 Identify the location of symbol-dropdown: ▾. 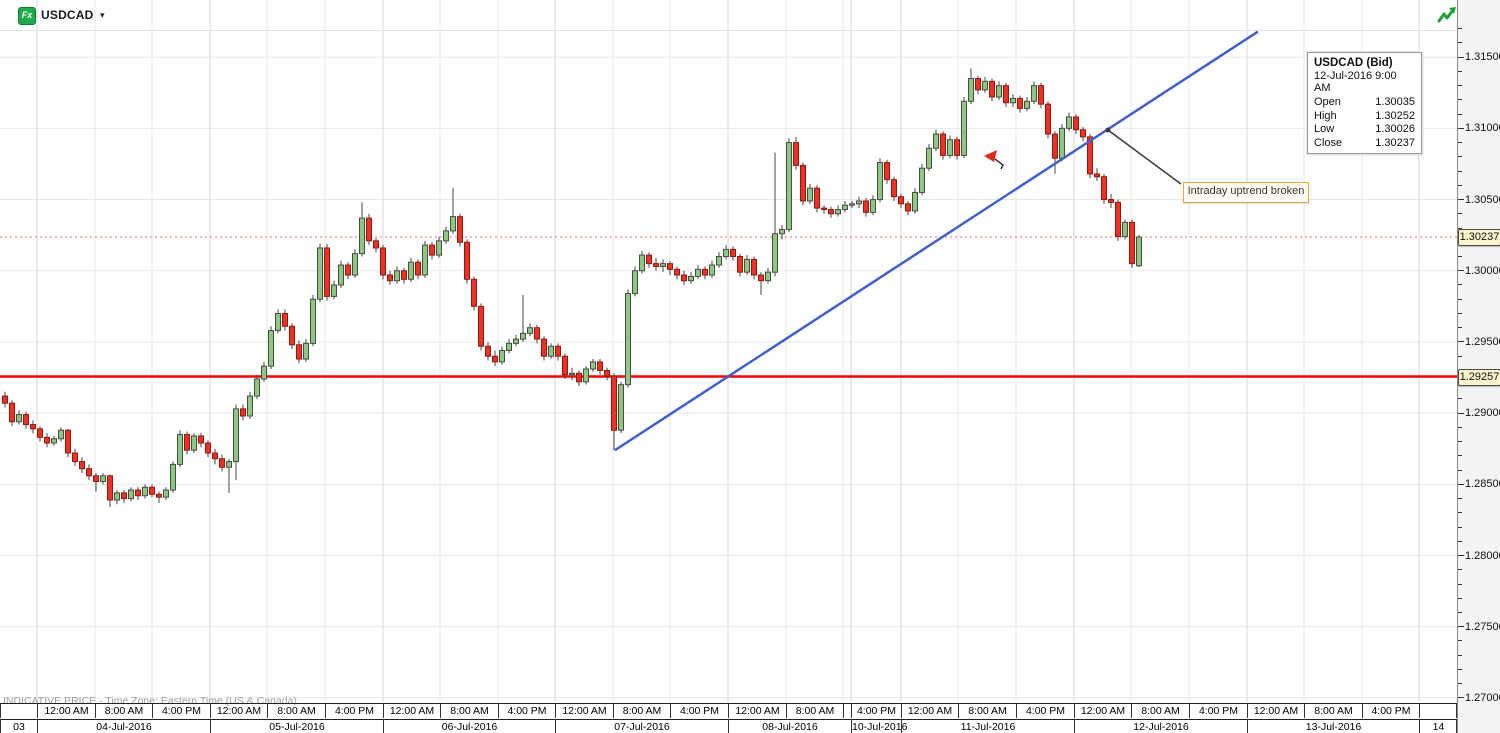
(102, 15).